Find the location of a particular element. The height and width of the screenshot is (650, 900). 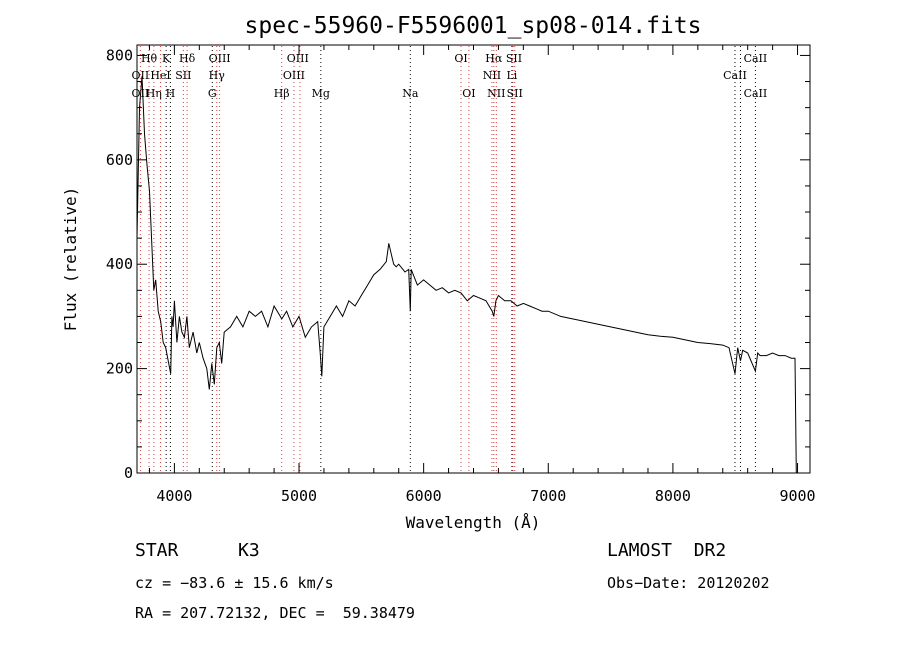

line-label: Hα is located at coordinates (494, 58).